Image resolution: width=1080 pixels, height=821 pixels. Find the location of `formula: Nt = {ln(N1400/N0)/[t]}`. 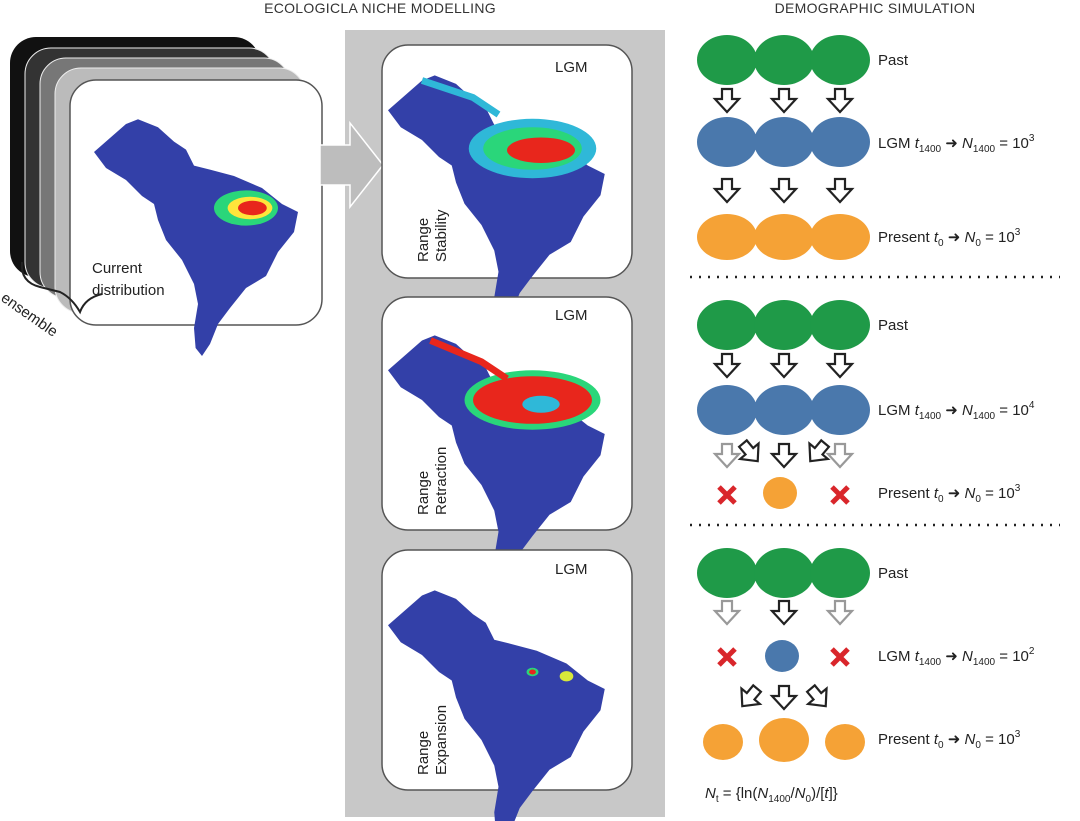

formula: Nt = {ln(N1400/N0)/[t]} is located at coordinates (771, 795).